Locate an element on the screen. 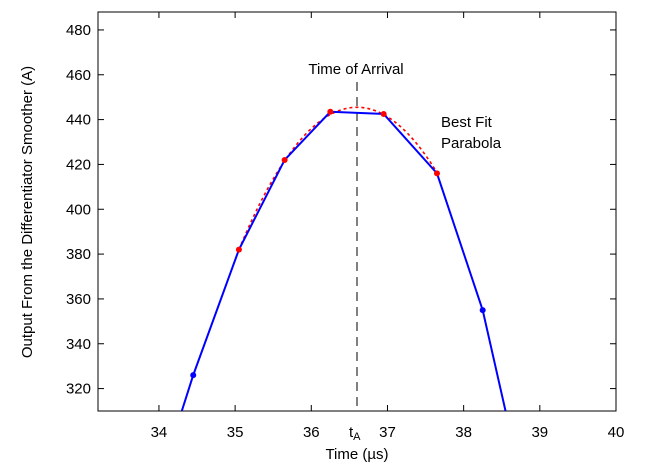 This screenshot has width=651, height=468. y-tick-label-320: 320 is located at coordinates (78, 389).